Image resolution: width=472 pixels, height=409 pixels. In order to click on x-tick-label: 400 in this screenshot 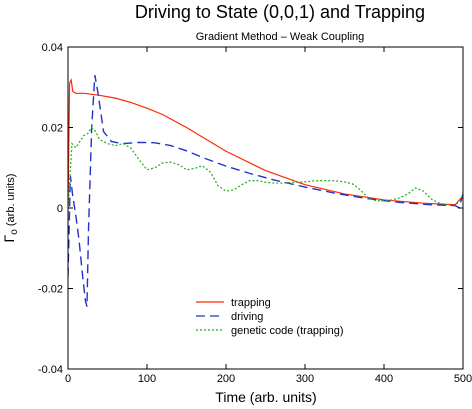, I will do `click(384, 379)`.